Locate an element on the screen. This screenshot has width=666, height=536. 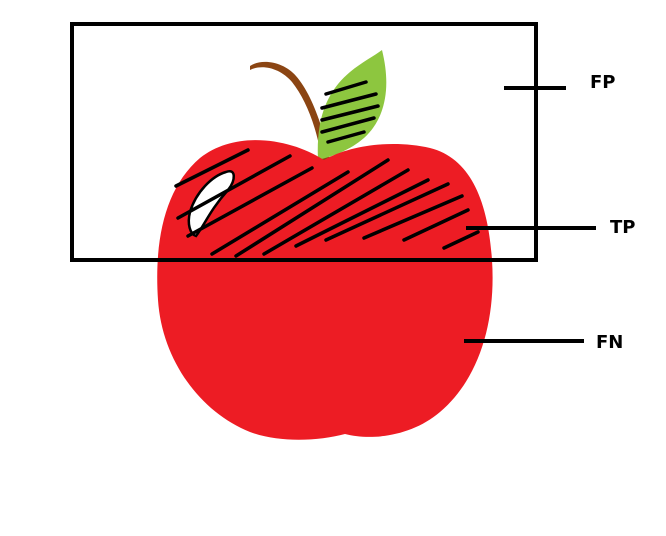
fn-label: FN is located at coordinates (609, 342).